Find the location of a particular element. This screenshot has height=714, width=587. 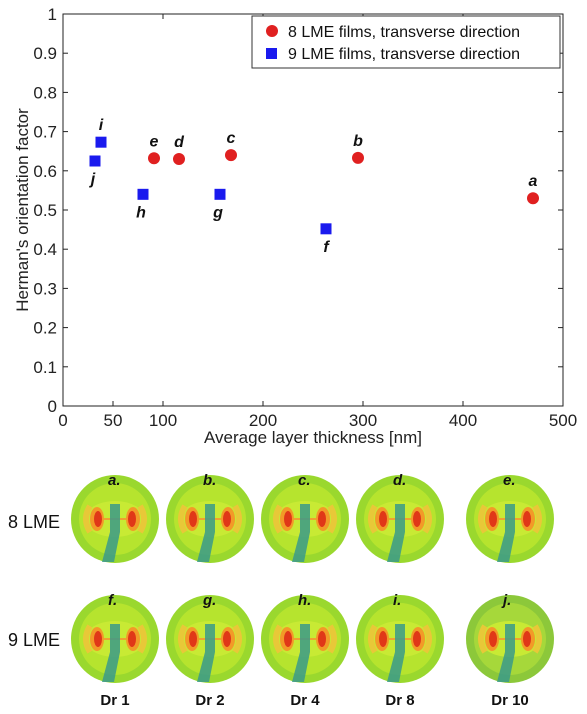

scattering-pattern-h is located at coordinates (305, 639).